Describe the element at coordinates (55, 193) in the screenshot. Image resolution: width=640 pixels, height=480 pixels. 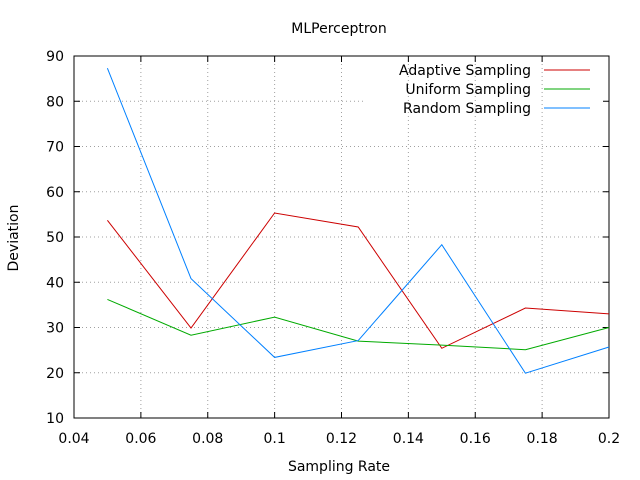
I see `y-tick-label: 60` at that location.